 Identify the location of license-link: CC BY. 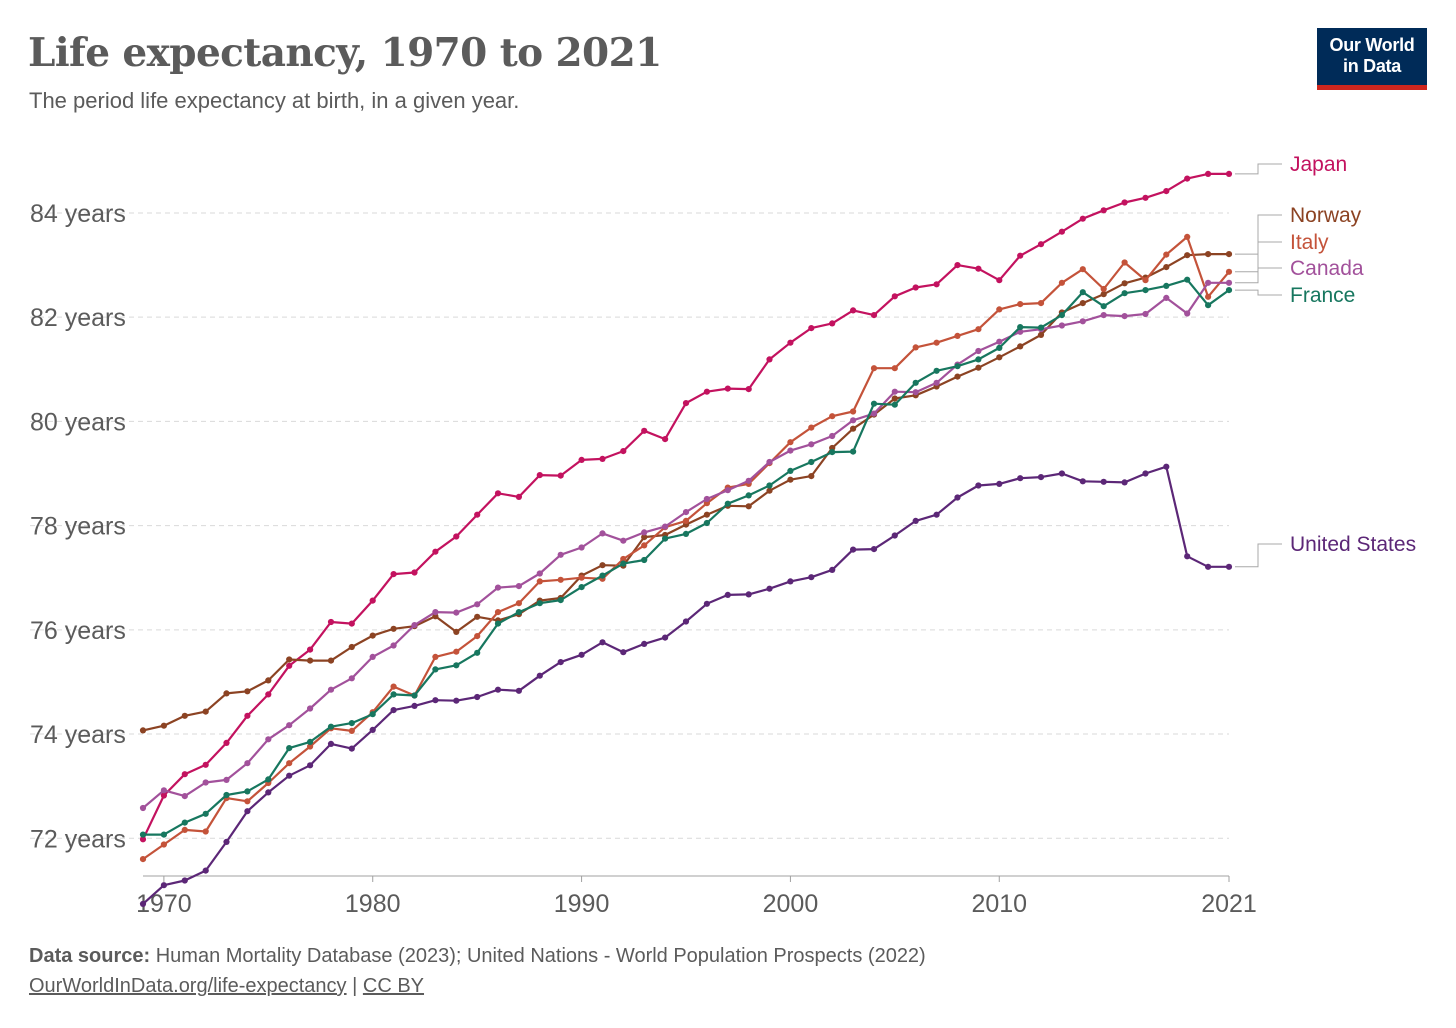
(393, 986).